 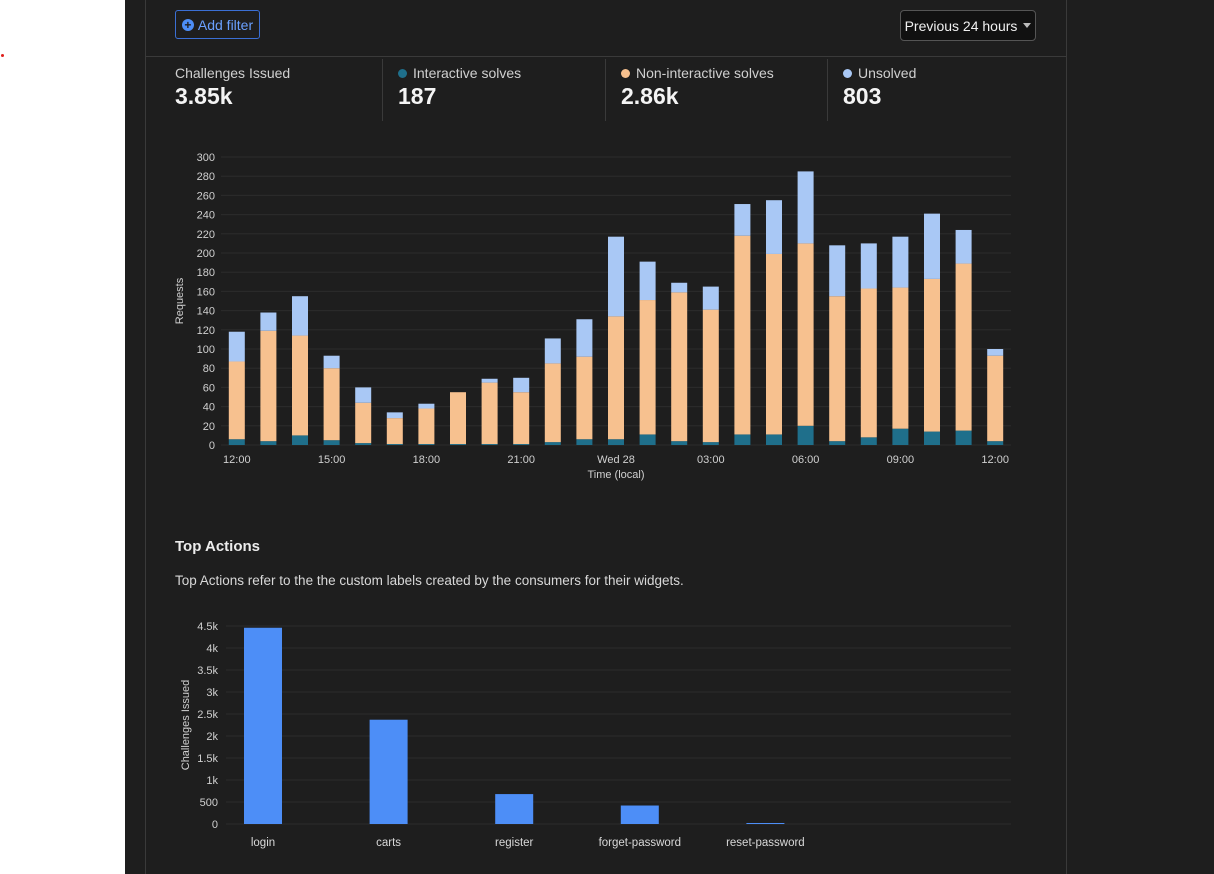 What do you see at coordinates (650, 96) in the screenshot?
I see `stat-value: 2.86k` at bounding box center [650, 96].